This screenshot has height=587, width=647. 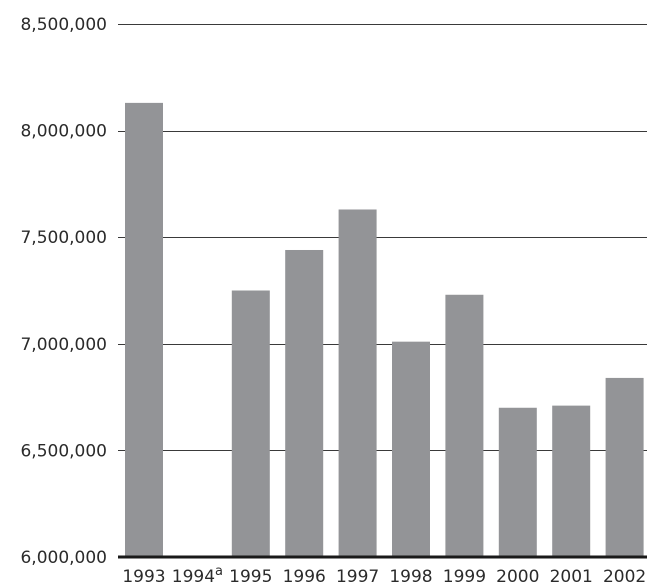 What do you see at coordinates (63, 132) in the screenshot?
I see `y-tick-label: 8,000,000` at bounding box center [63, 132].